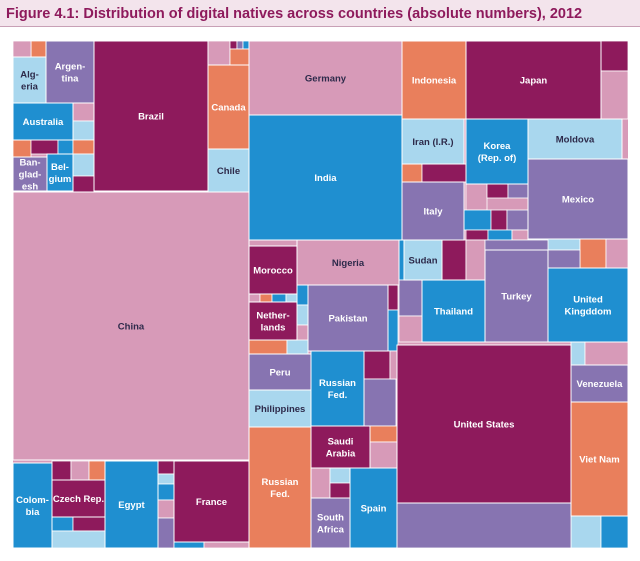  I want to click on tile-label-line: Sudan, so click(422, 260).